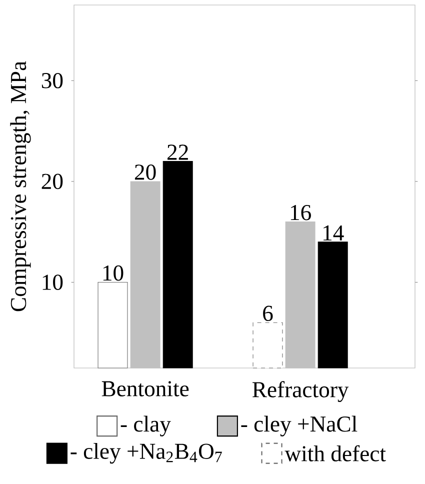 The image size is (425, 484). What do you see at coordinates (52, 282) in the screenshot?
I see `y-tick-label: 10` at bounding box center [52, 282].